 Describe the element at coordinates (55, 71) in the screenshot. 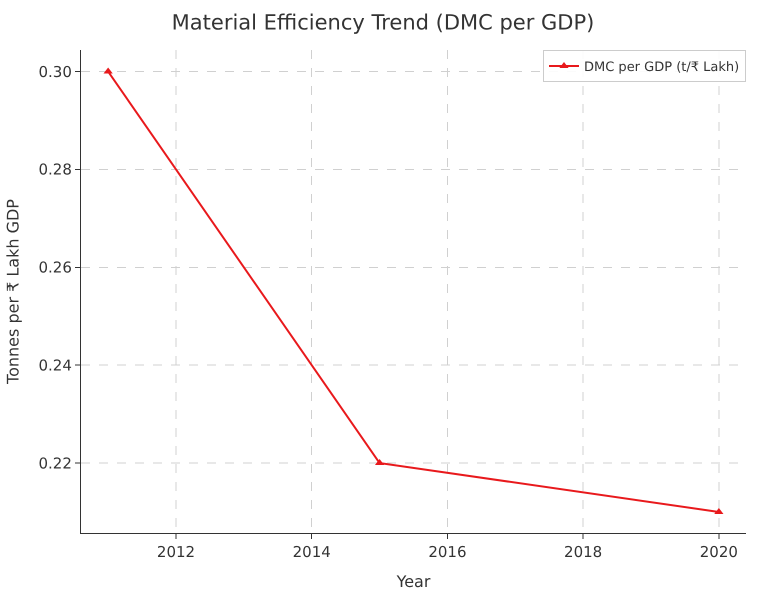

I see `y-tick-label: 0.30` at that location.